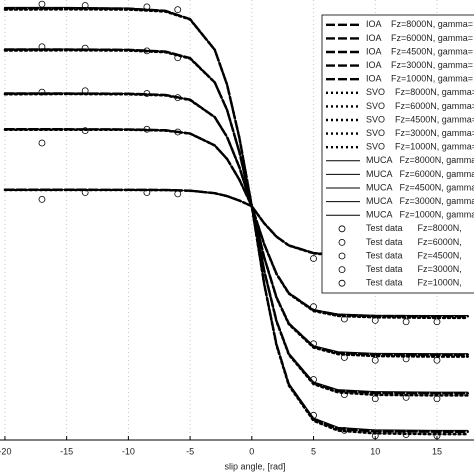  What do you see at coordinates (420, 106) in the screenshot?
I see `legend-label: SVO Fz=6000N, gamma=` at bounding box center [420, 106].